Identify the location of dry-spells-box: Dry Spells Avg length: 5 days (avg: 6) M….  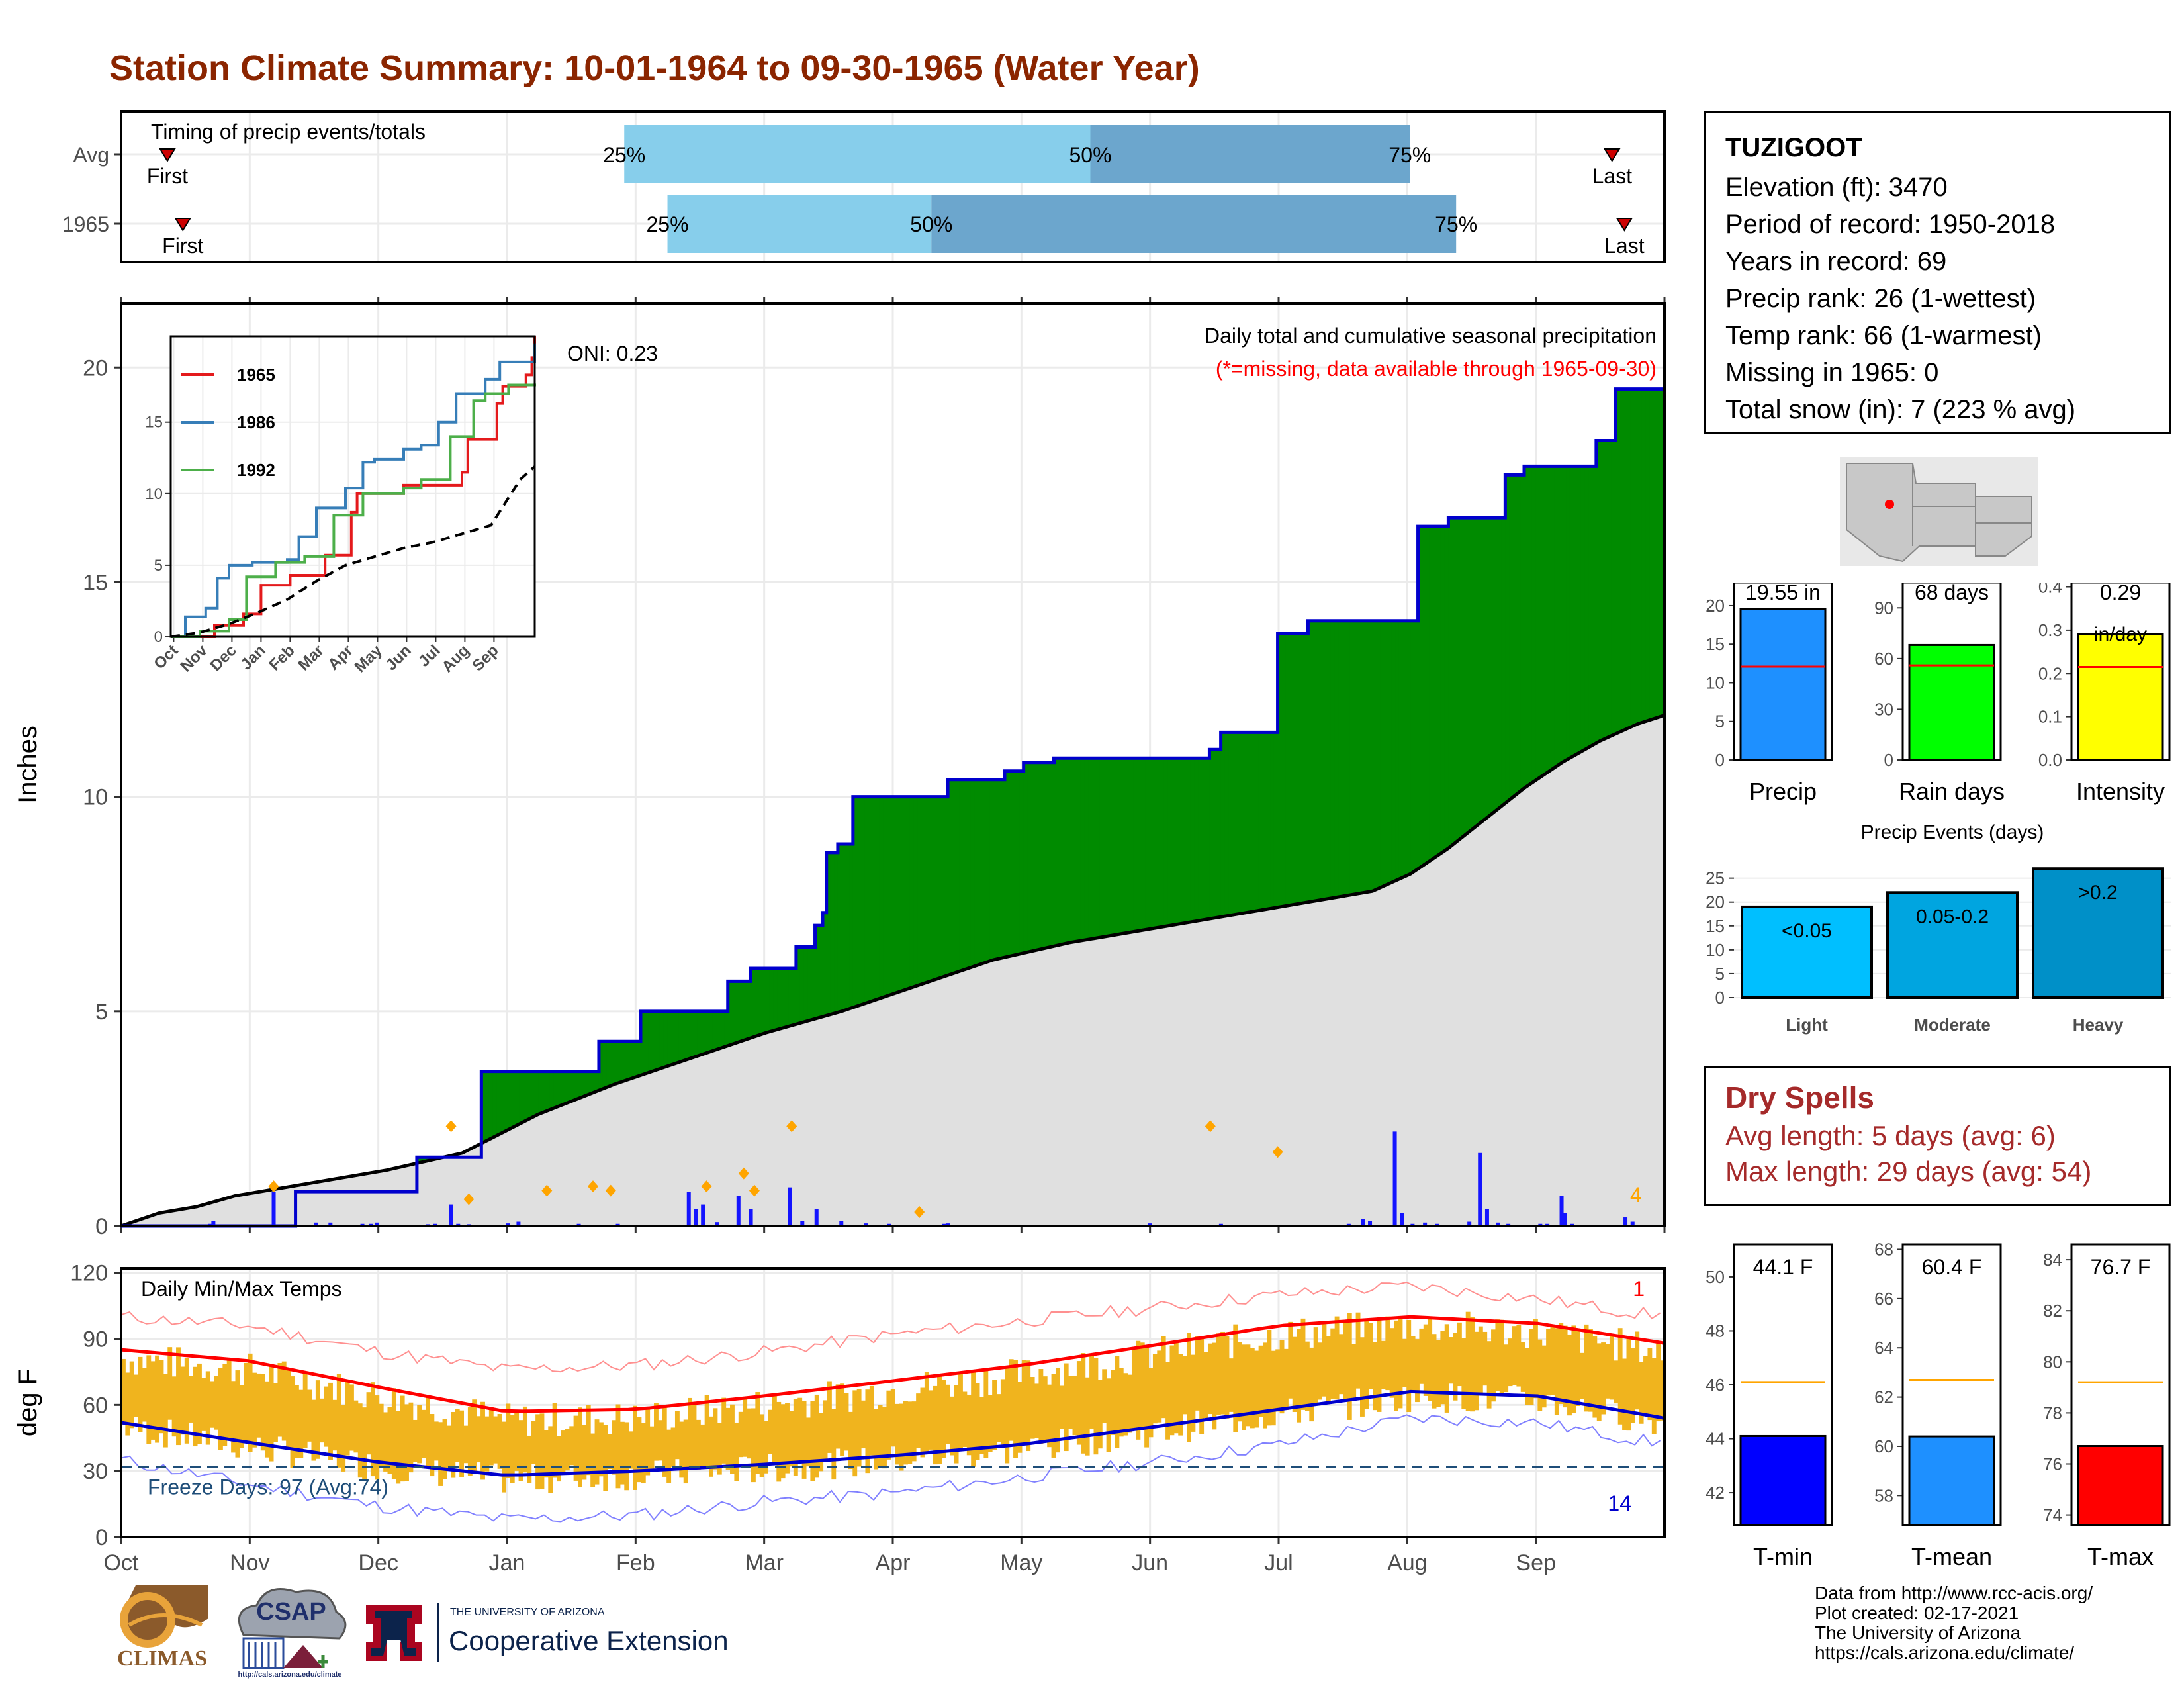
(1937, 1136).